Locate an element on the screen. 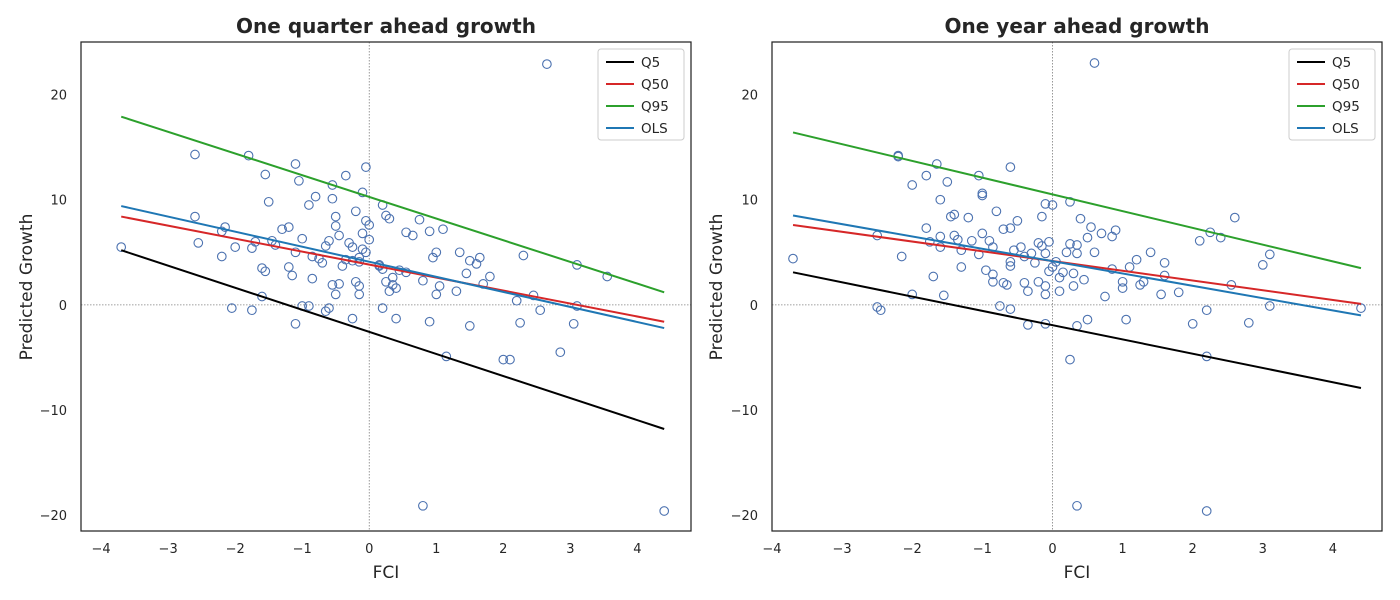 This screenshot has width=1400, height=600. series-line-q95 is located at coordinates (1077, 200).